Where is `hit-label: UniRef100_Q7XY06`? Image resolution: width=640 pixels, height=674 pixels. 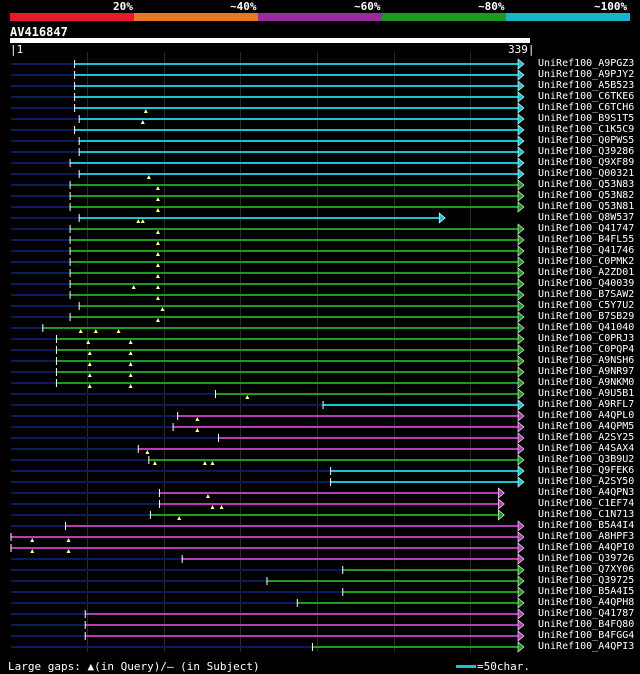 hit-label: UniRef100_Q7XY06 is located at coordinates (586, 569).